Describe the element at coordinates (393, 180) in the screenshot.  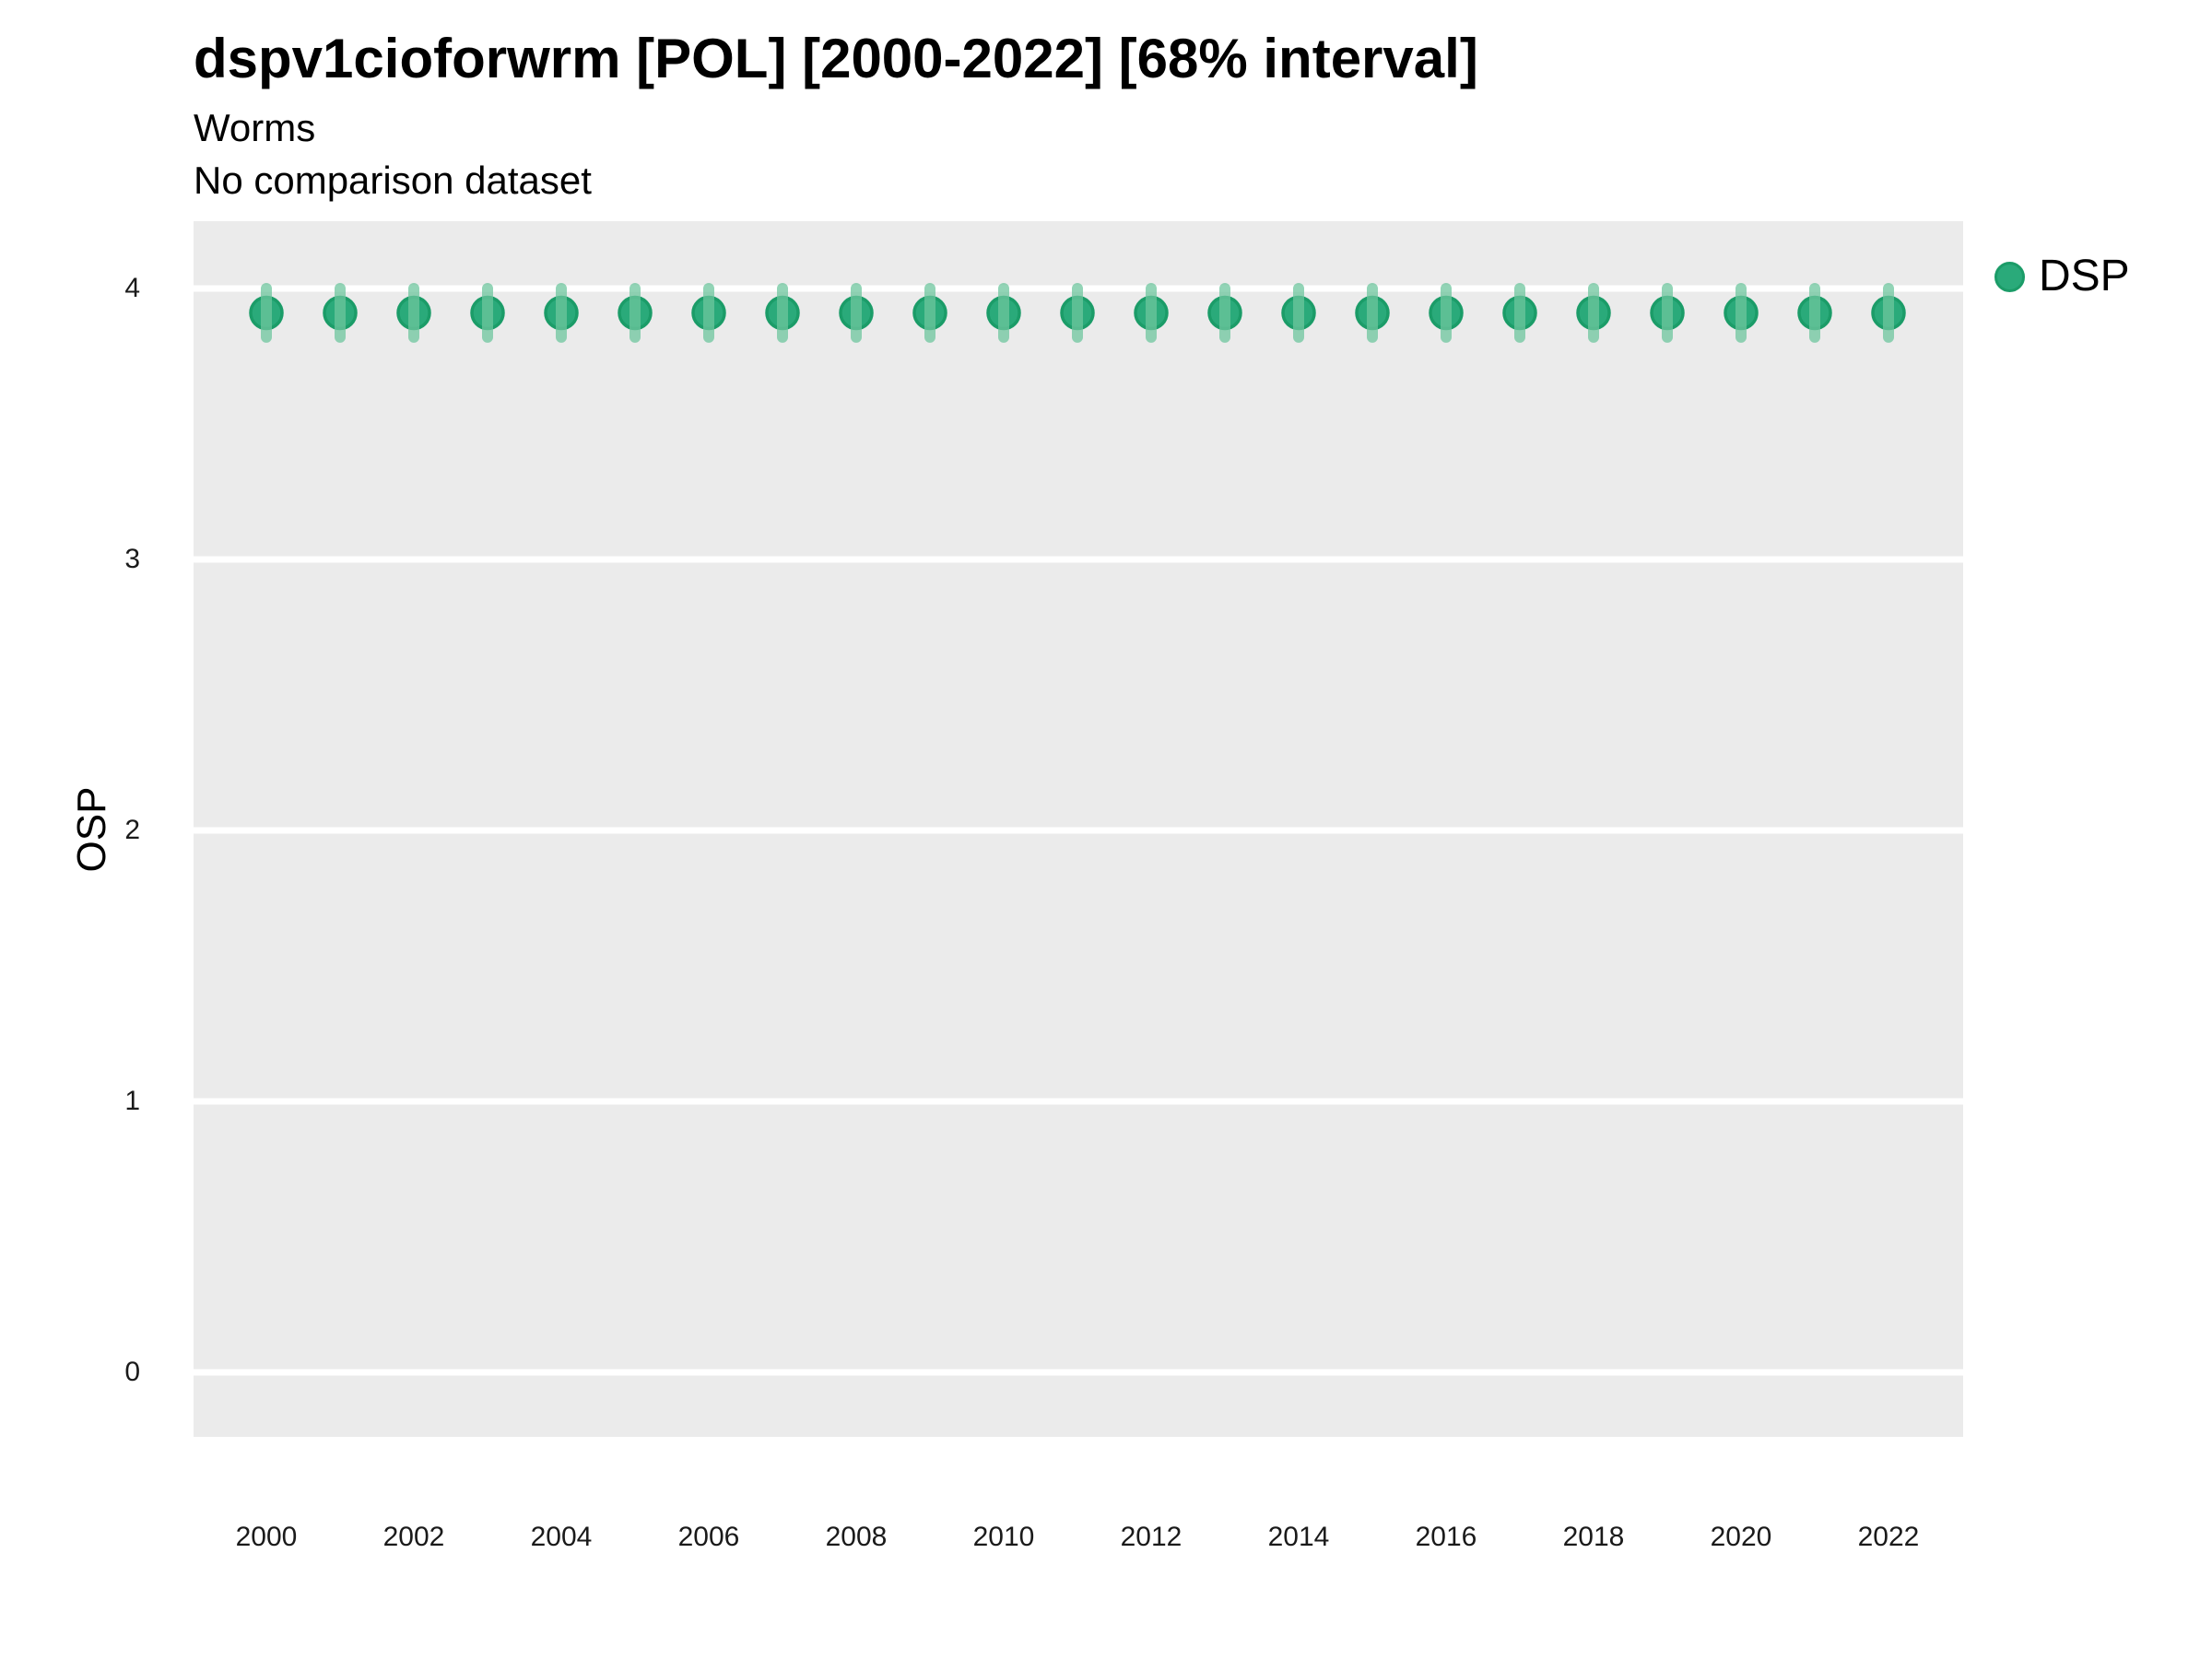
I see `comparison-note: No comparison dataset` at that location.